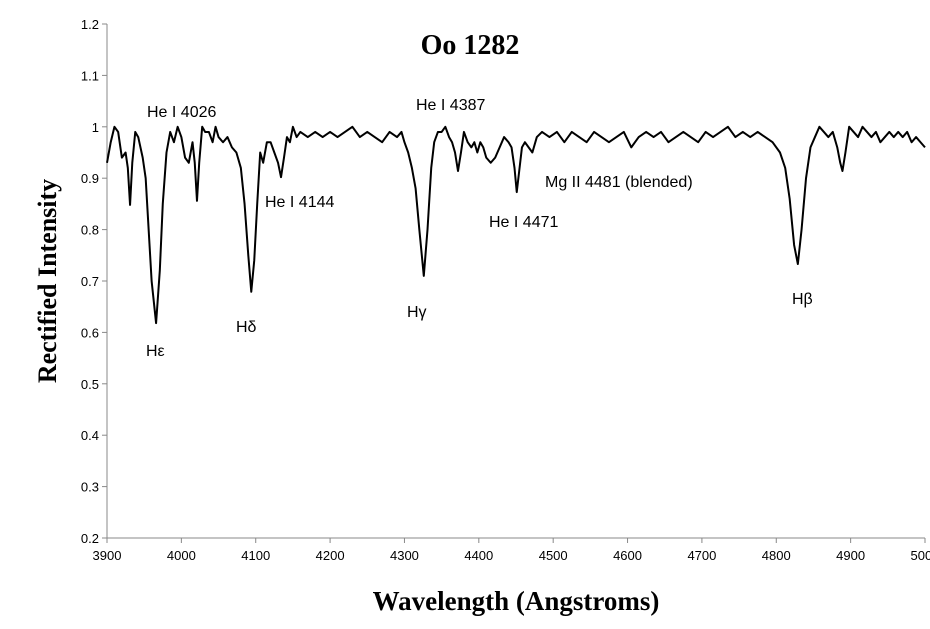 The width and height of the screenshot is (930, 629). What do you see at coordinates (155, 351) in the screenshot?
I see `line-annotation: Hε` at bounding box center [155, 351].